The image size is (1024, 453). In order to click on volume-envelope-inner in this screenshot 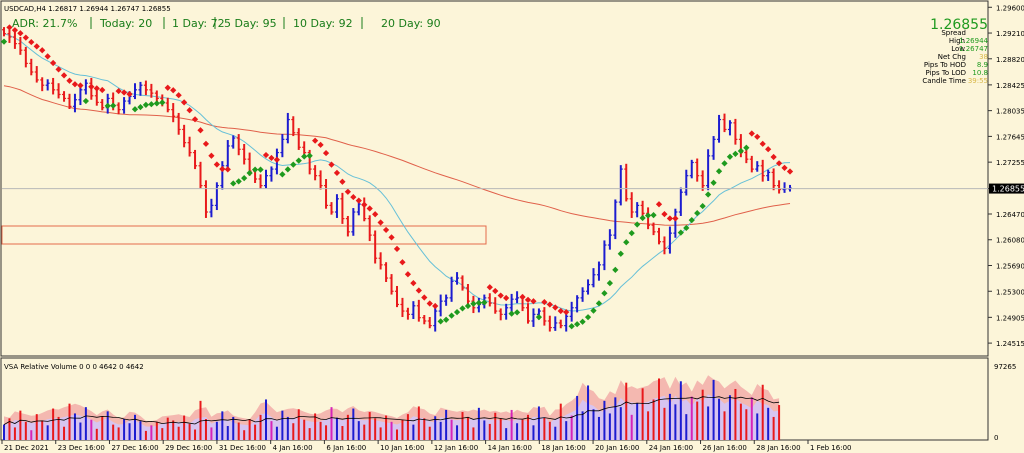, I will do `click(392, 417)`.